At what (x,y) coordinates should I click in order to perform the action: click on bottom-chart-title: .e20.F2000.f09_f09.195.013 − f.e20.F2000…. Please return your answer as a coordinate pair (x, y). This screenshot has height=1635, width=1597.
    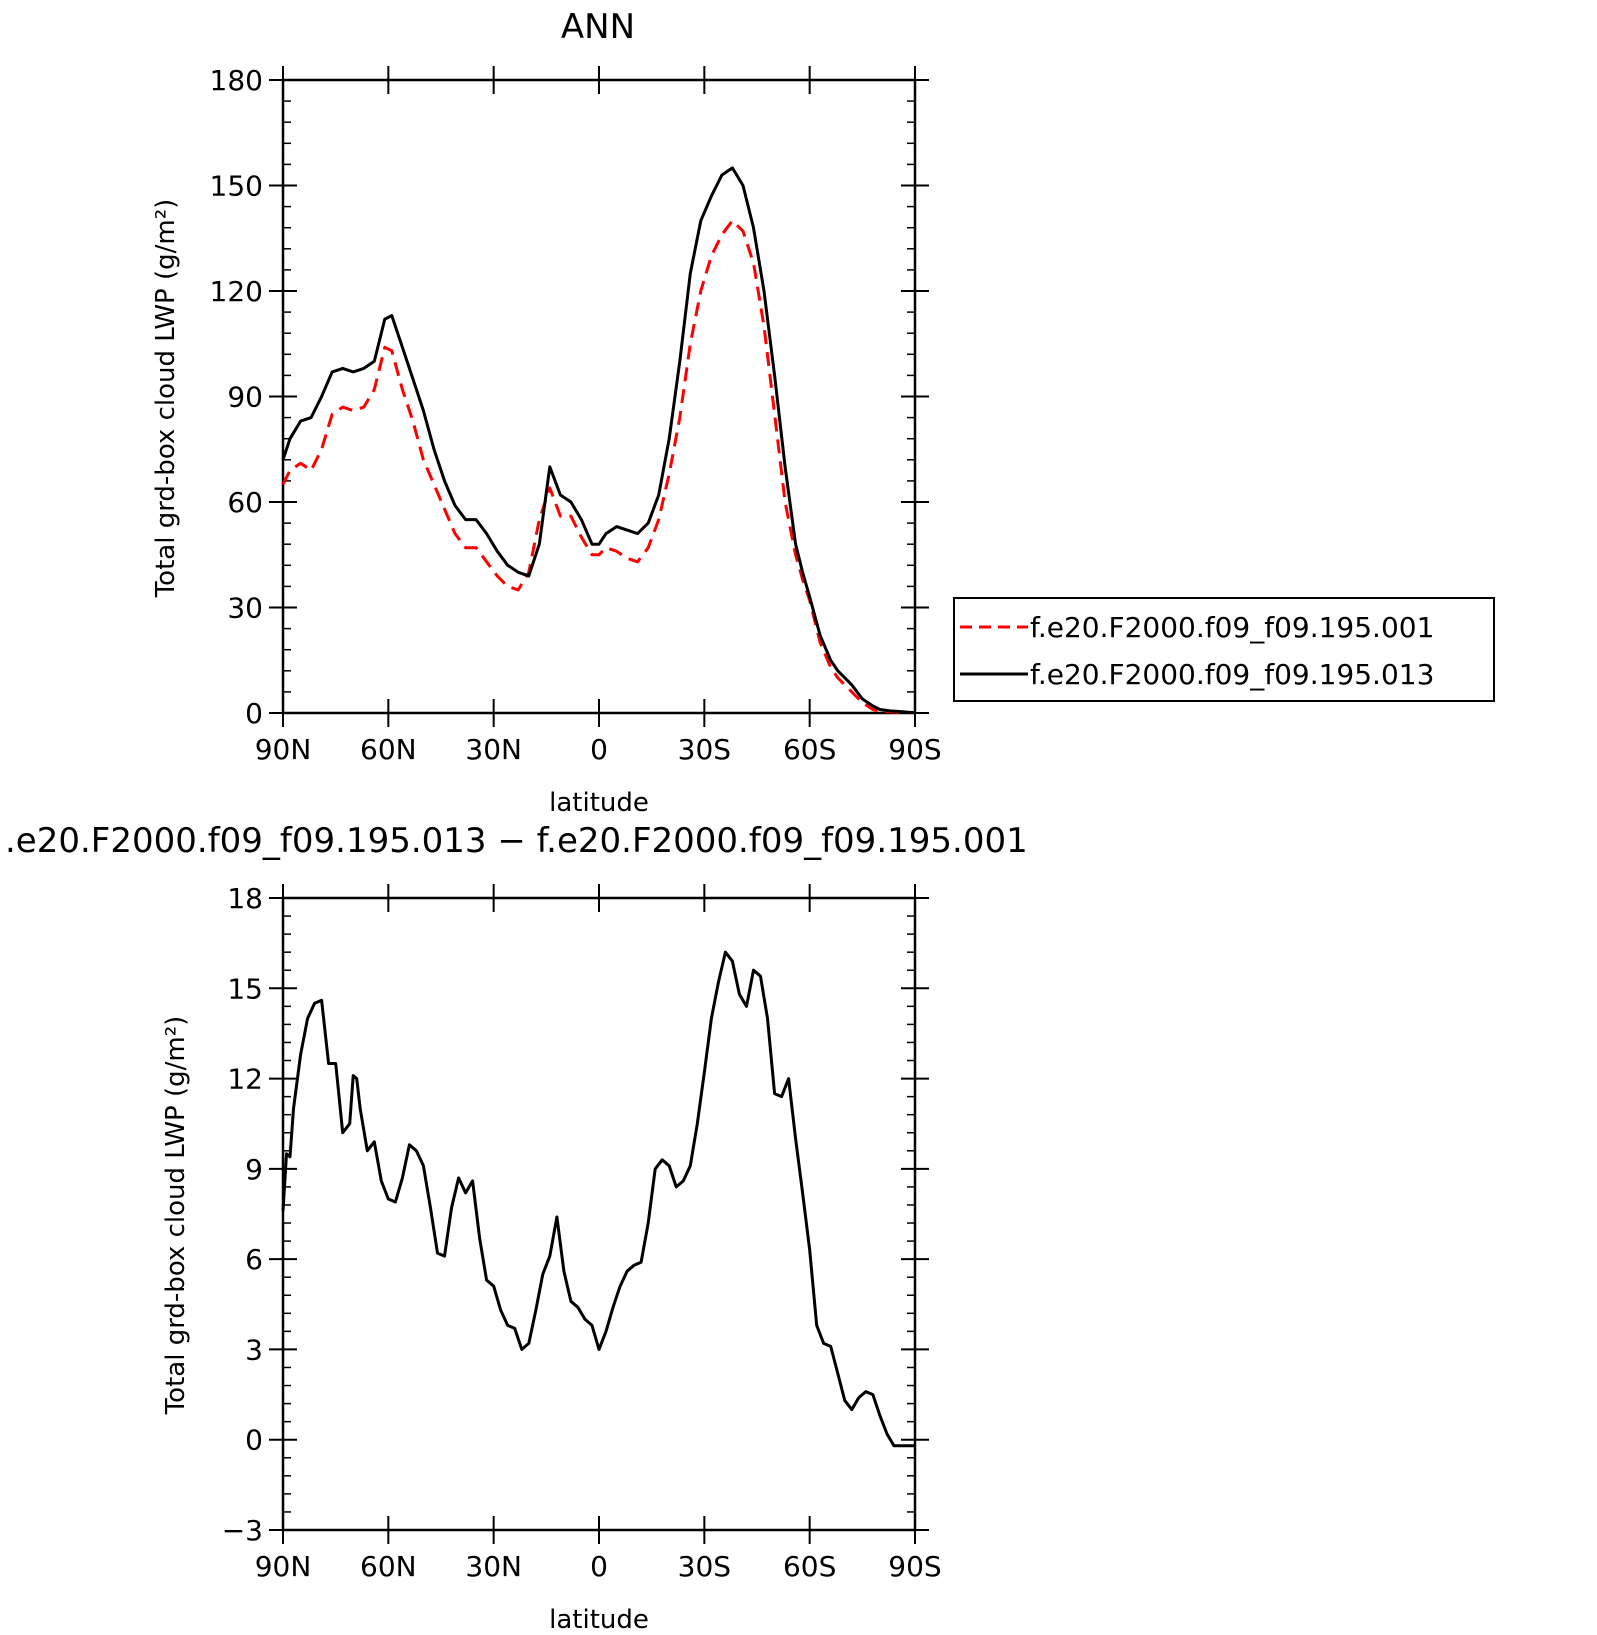
    Looking at the image, I should click on (516, 841).